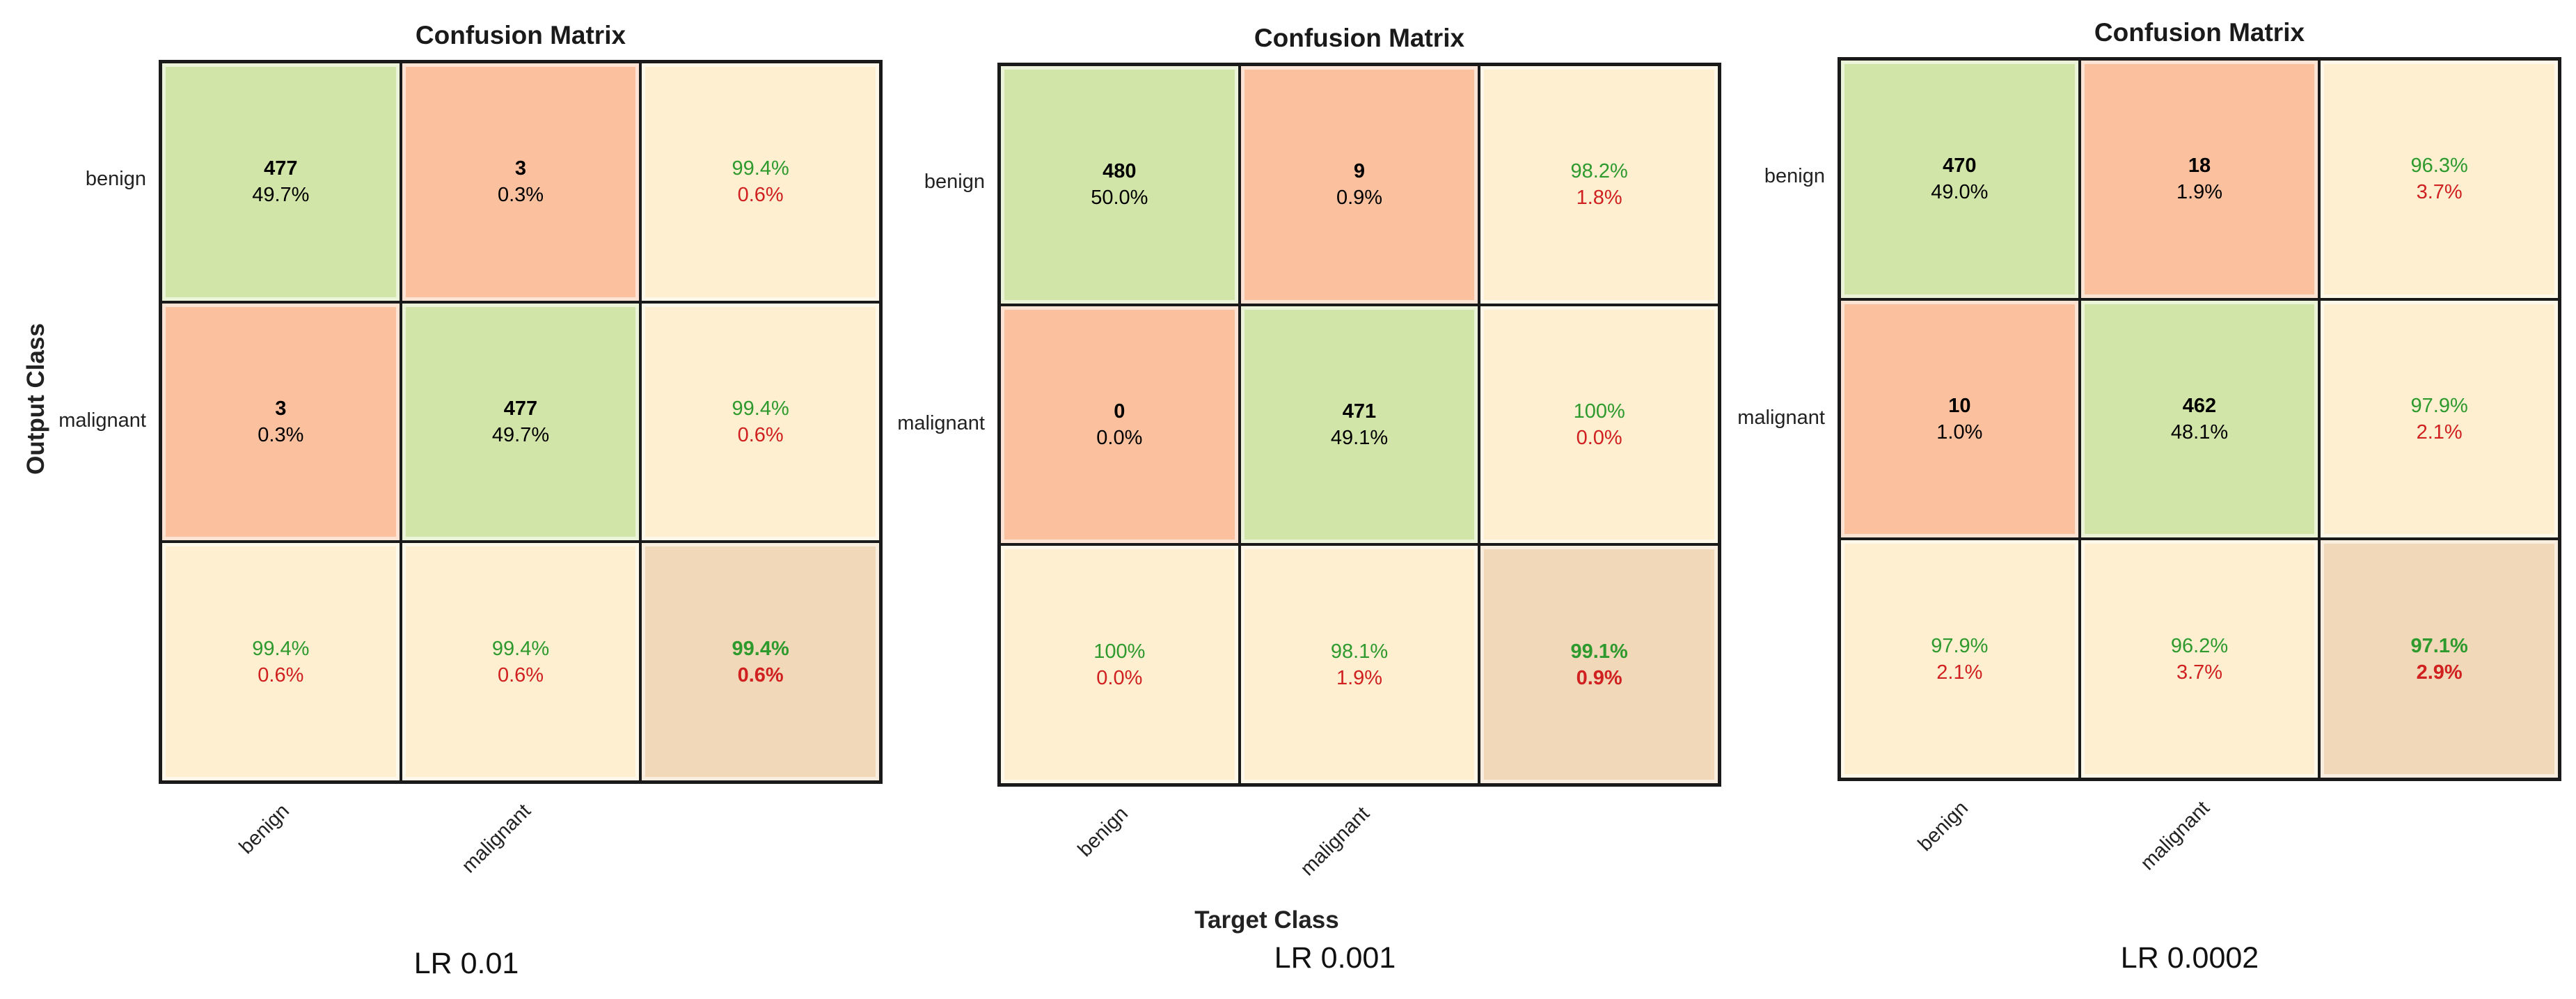 The image size is (2576, 999). What do you see at coordinates (1120, 171) in the screenshot?
I see `cell-count: 480` at bounding box center [1120, 171].